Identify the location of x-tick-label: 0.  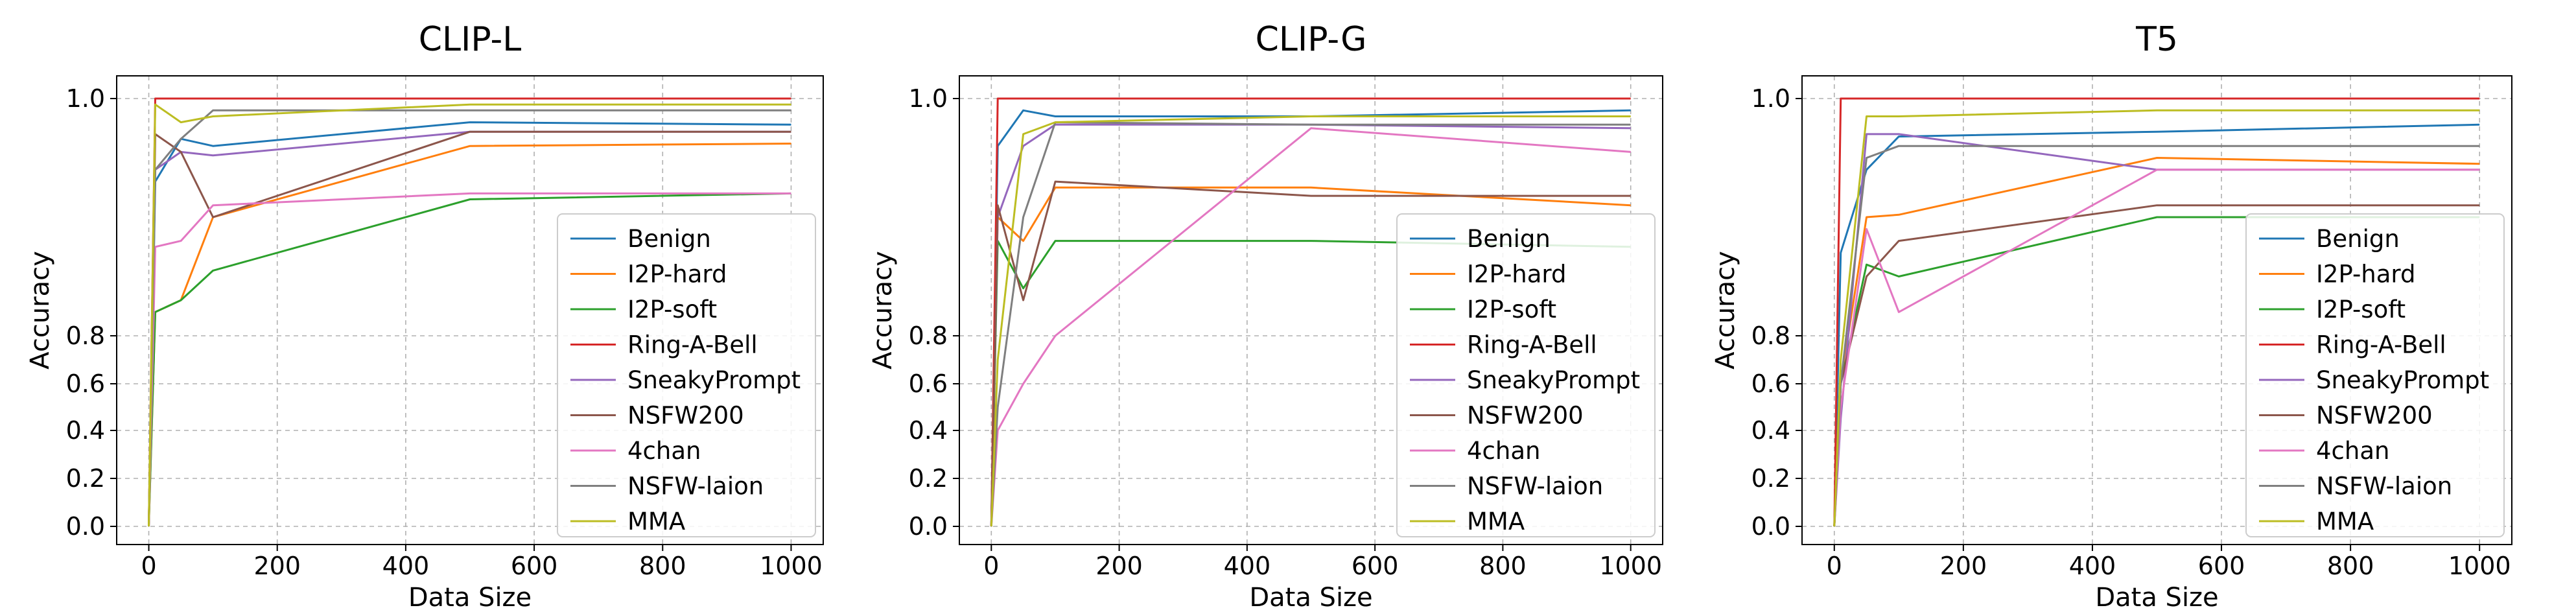
(148, 566).